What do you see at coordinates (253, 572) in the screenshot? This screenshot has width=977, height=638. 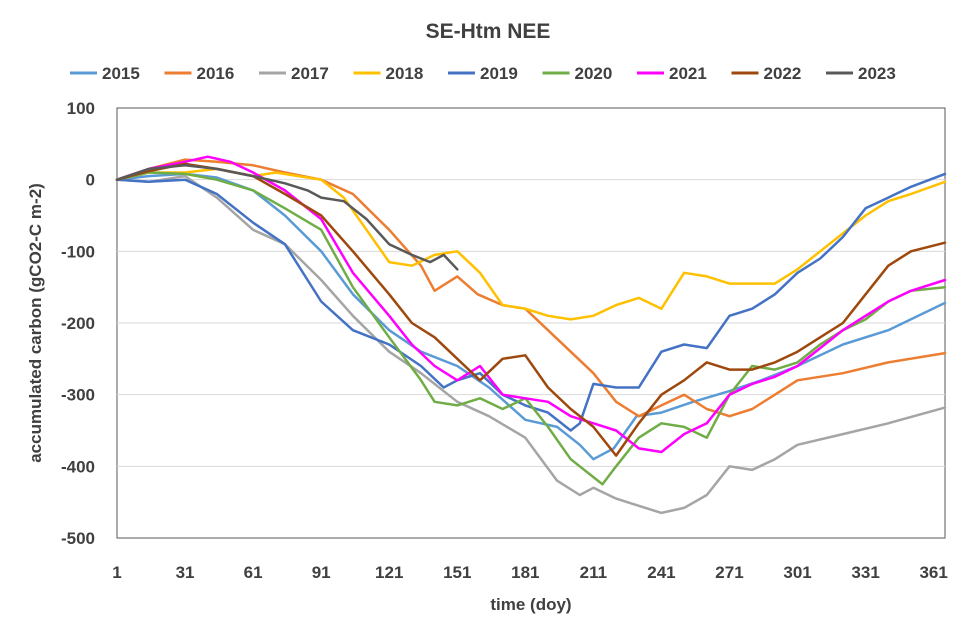 I see `x-tick-label: 61` at bounding box center [253, 572].